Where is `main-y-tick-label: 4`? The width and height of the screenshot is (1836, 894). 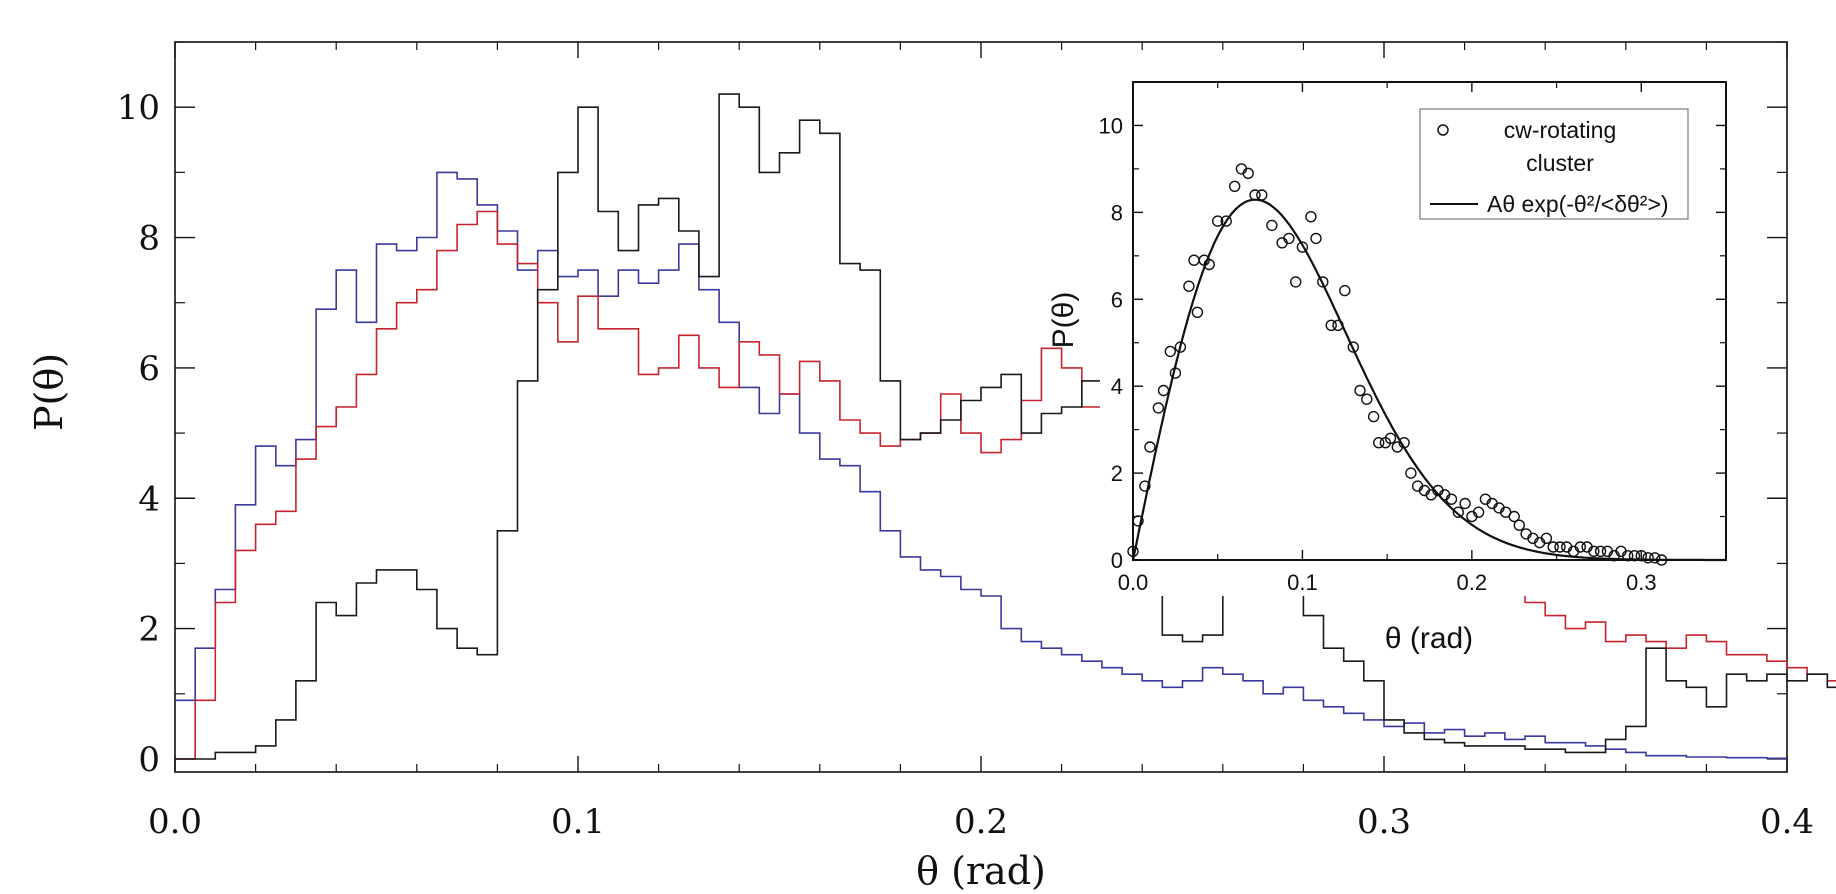 main-y-tick-label: 4 is located at coordinates (149, 499).